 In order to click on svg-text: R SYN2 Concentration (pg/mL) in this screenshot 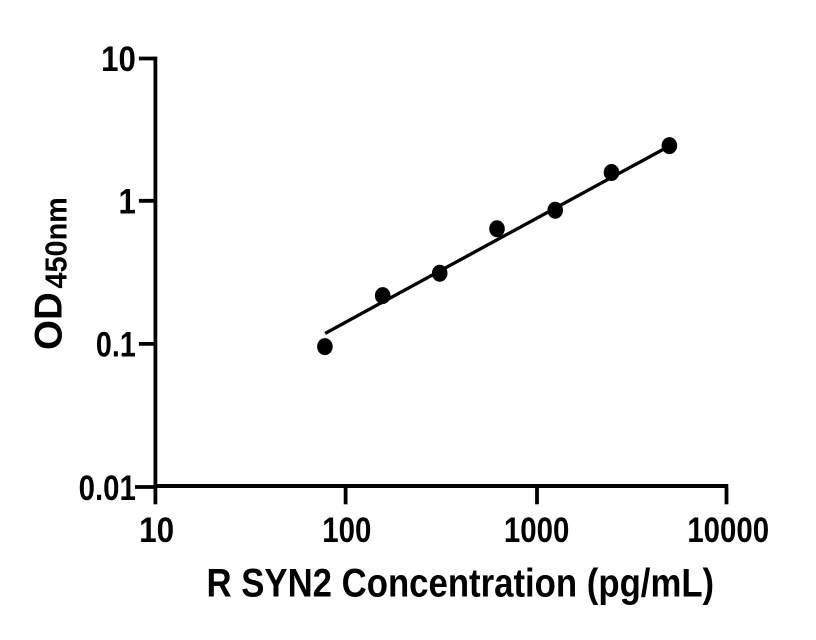, I will do `click(460, 583)`.